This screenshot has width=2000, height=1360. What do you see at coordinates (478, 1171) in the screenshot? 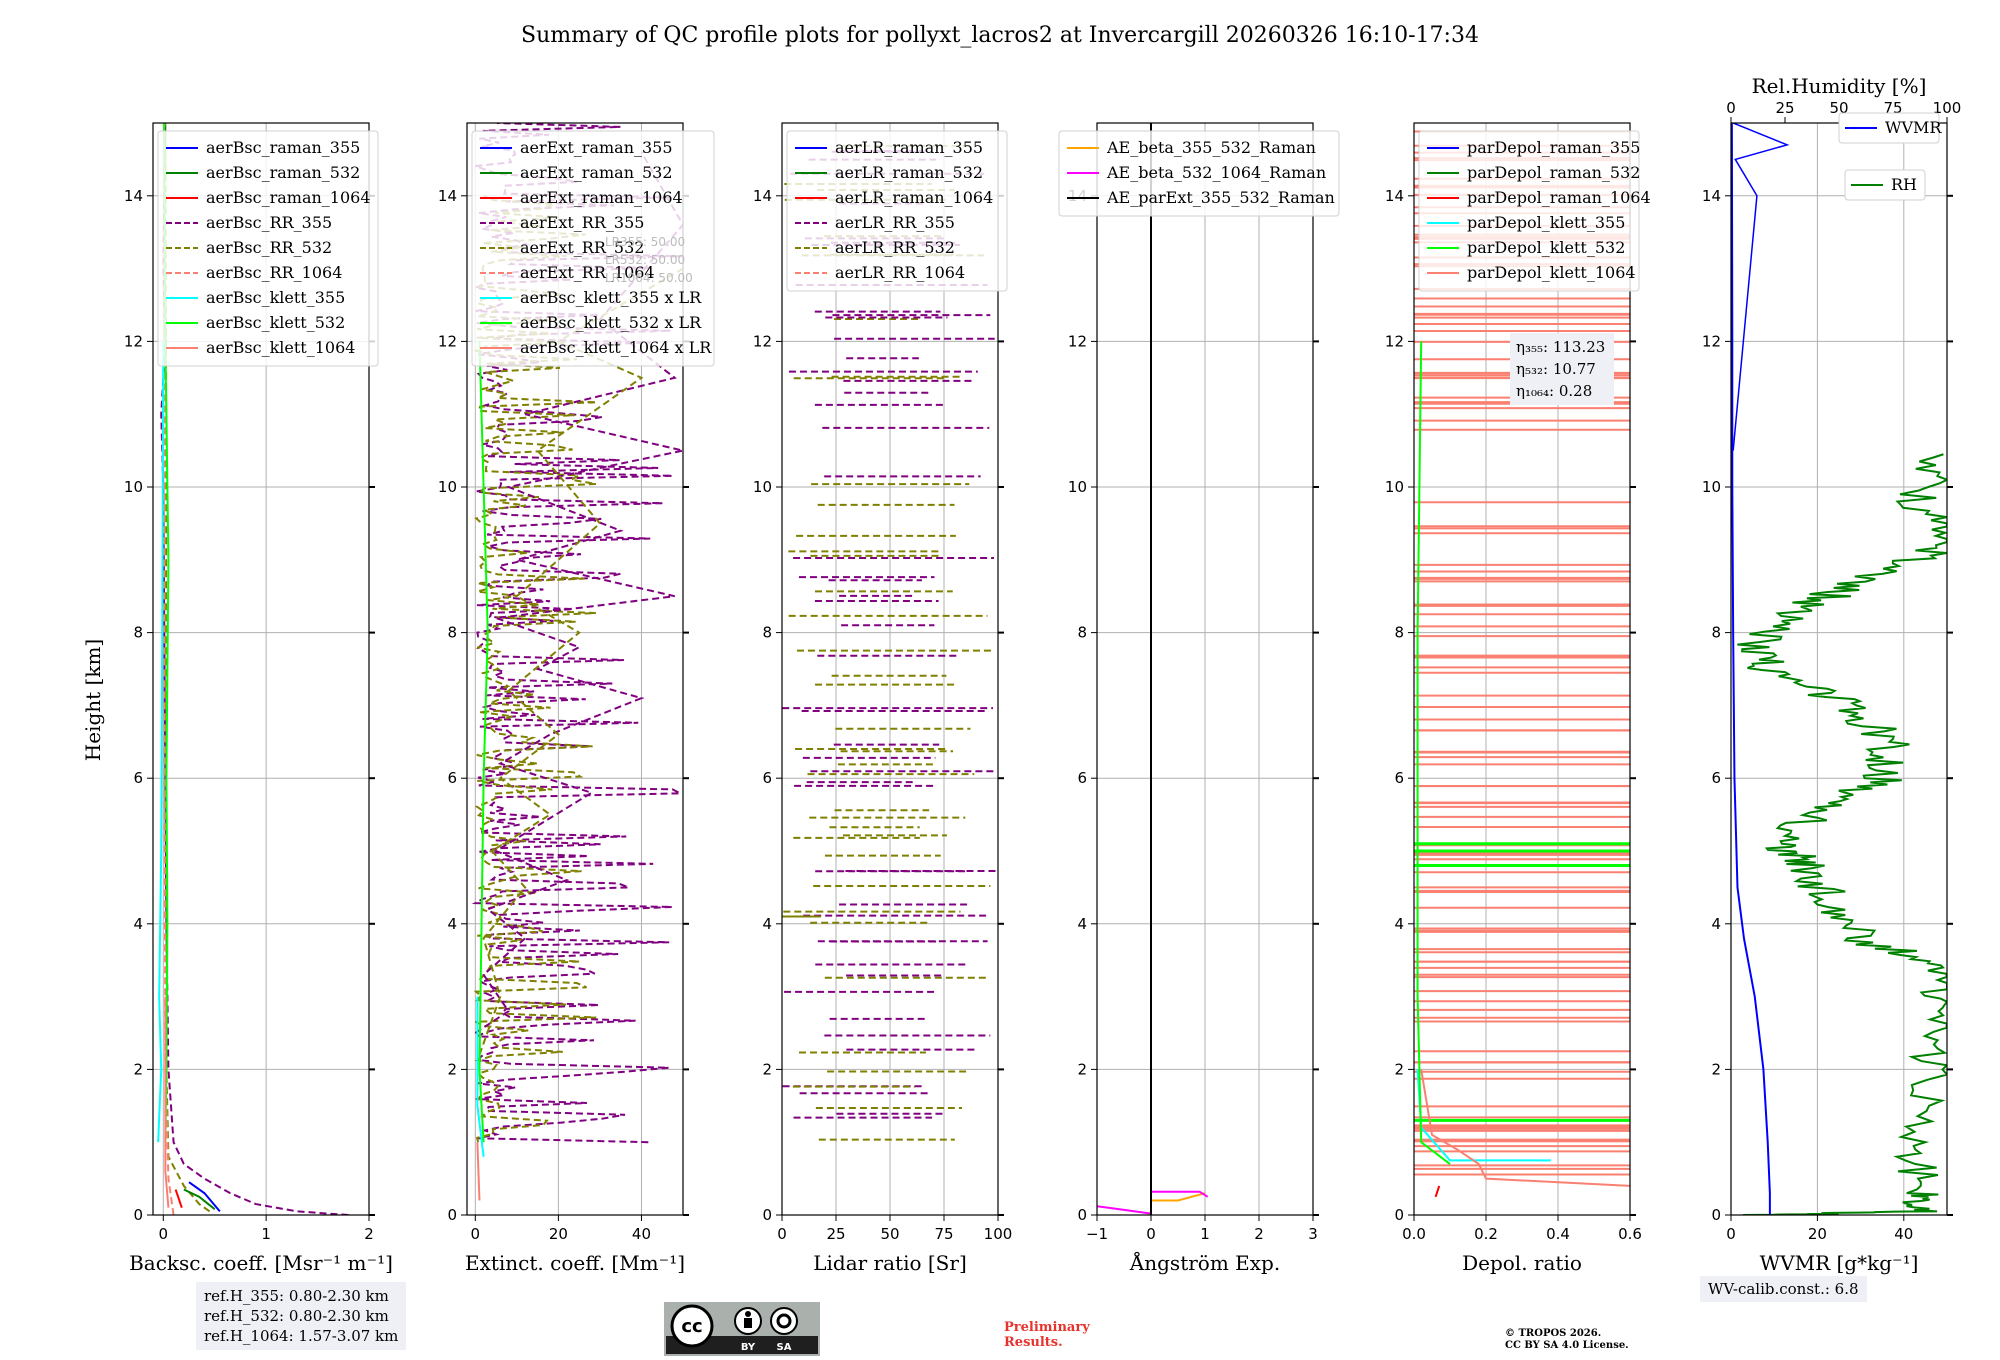
I see `series-aerBsc_klett_1064 x LR` at bounding box center [478, 1171].